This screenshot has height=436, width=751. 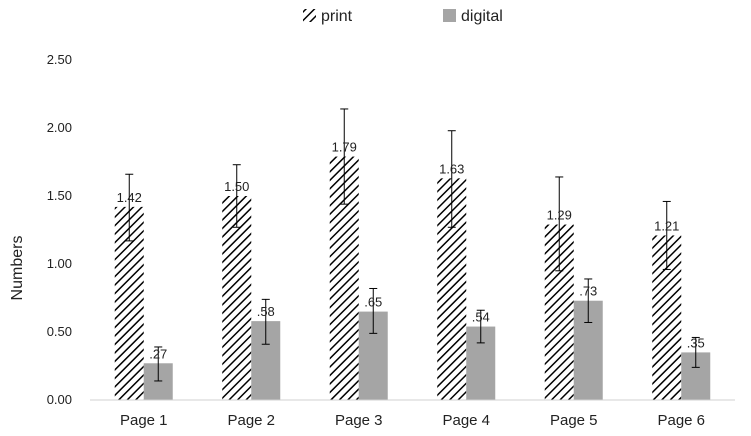 I want to click on y-tick-label: 2.00, so click(x=59, y=127).